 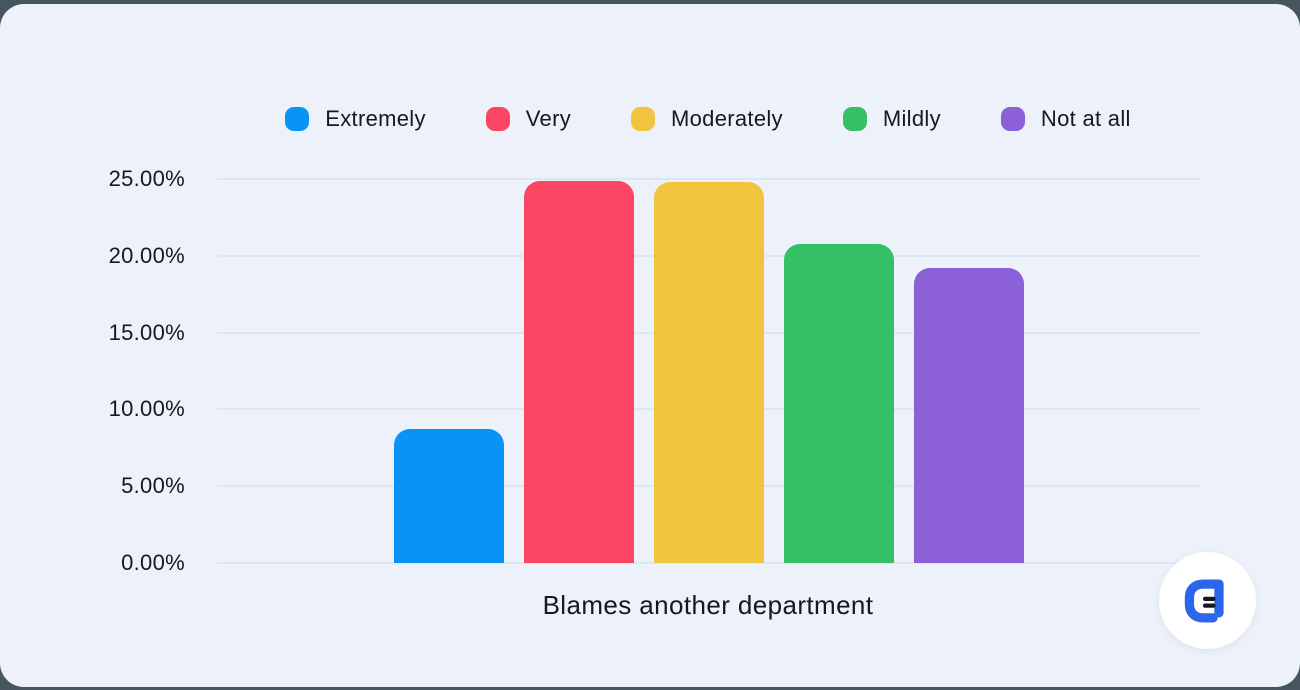 I want to click on legend-item-extremely: Extremely, so click(x=355, y=119).